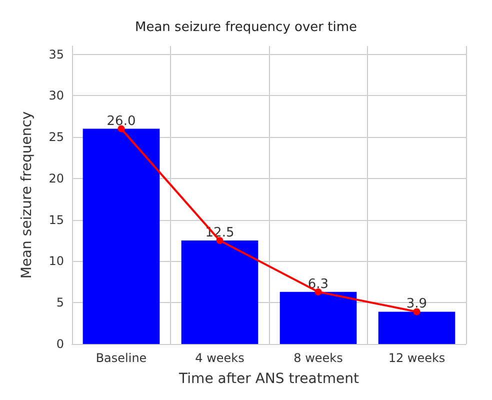 The width and height of the screenshot is (492, 400). What do you see at coordinates (318, 358) in the screenshot?
I see `x-tick-label: 8 weeks` at bounding box center [318, 358].